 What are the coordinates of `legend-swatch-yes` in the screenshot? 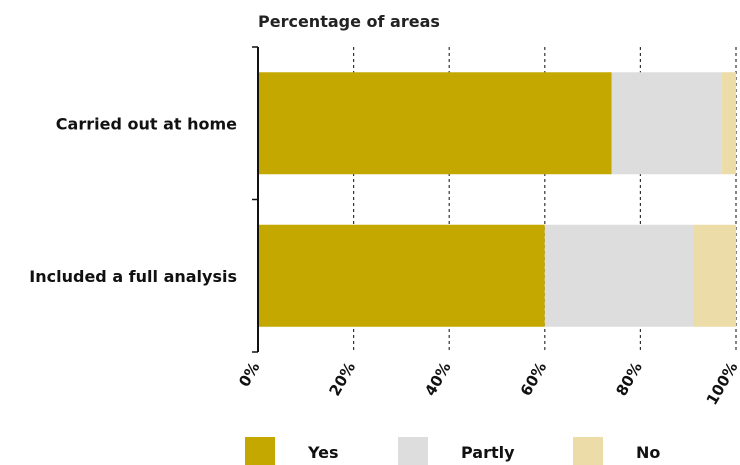 It's located at (260, 451).